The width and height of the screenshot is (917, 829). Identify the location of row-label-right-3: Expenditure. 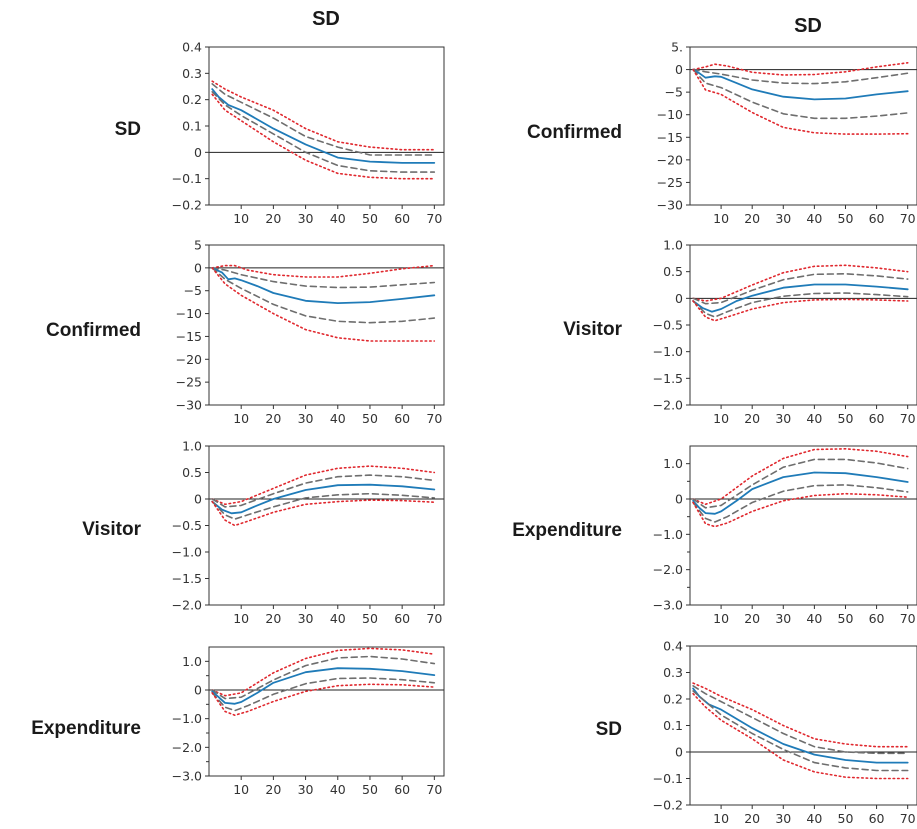
(567, 530).